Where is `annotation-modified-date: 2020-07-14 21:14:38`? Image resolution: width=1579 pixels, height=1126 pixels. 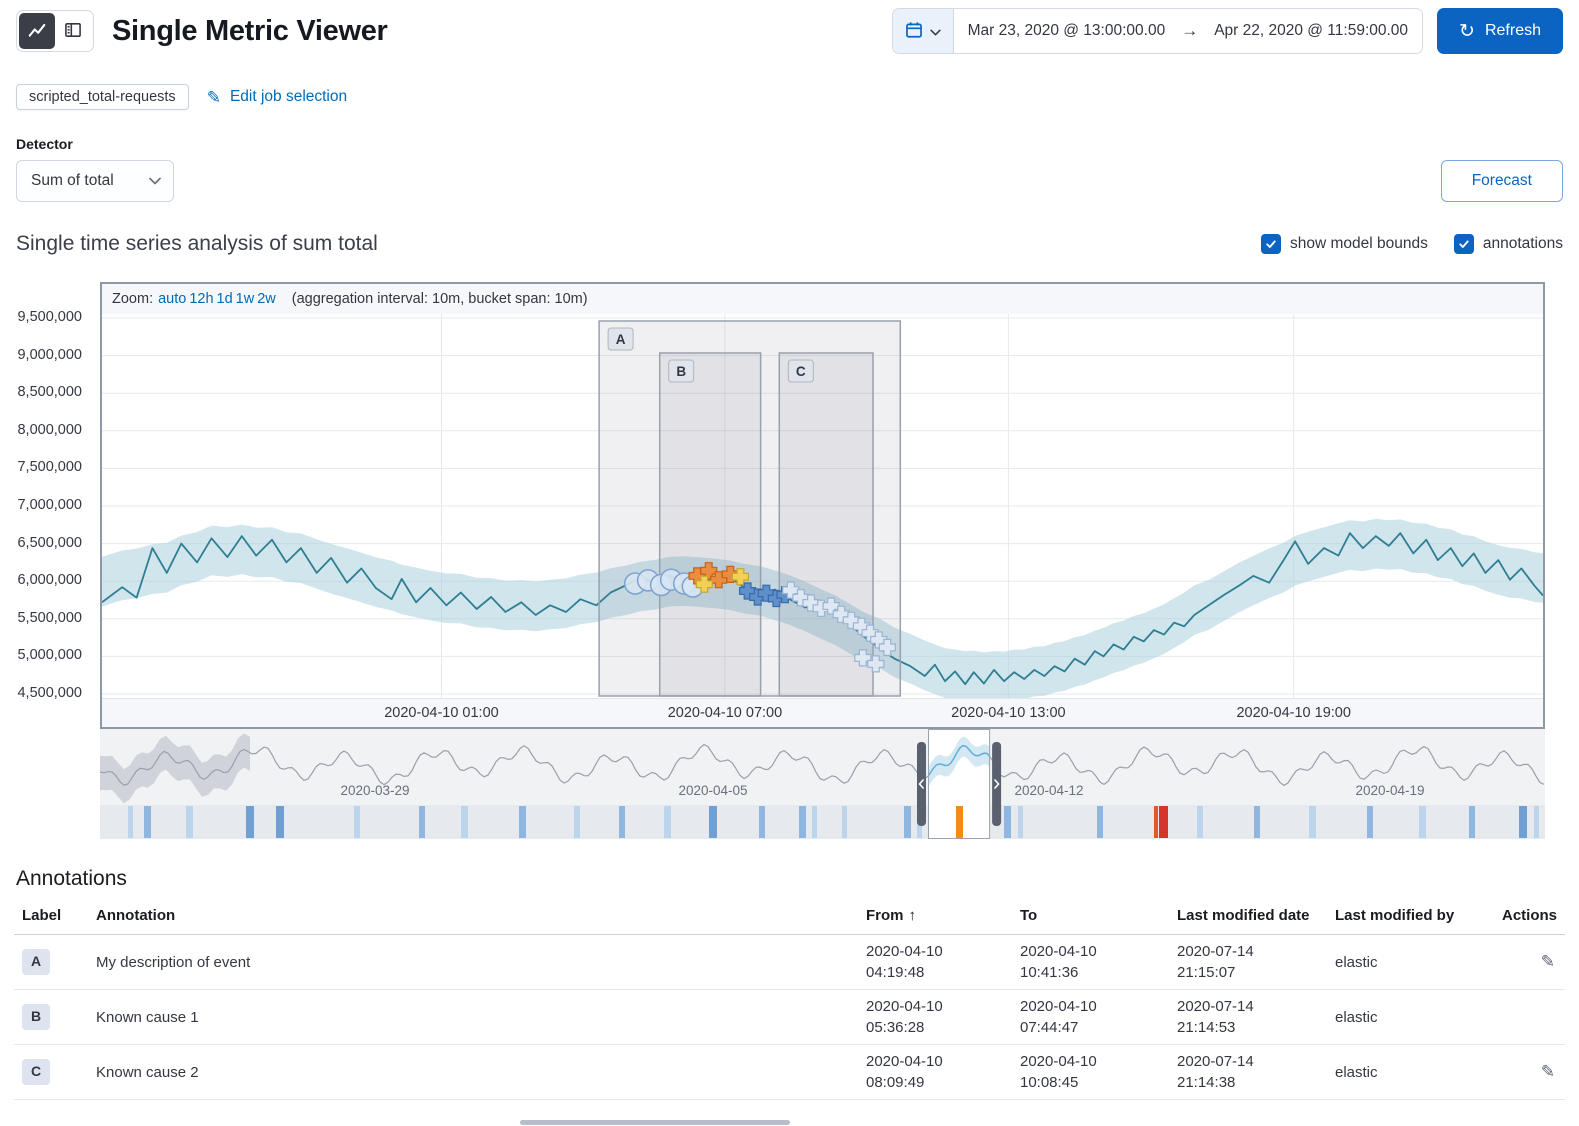 annotation-modified-date: 2020-07-14 21:14:38 is located at coordinates (1247, 1072).